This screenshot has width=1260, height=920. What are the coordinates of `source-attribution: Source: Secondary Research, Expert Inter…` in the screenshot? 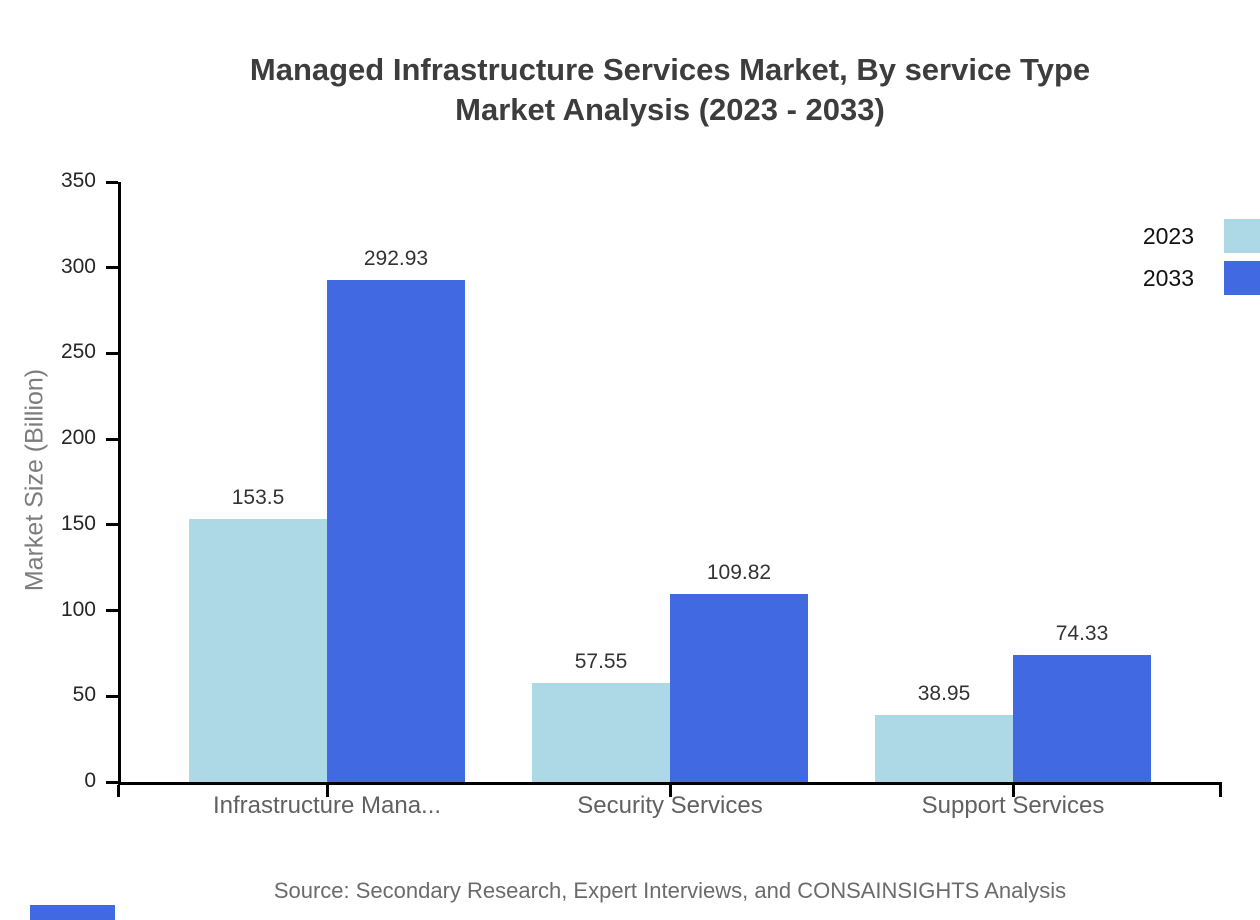 It's located at (670, 890).